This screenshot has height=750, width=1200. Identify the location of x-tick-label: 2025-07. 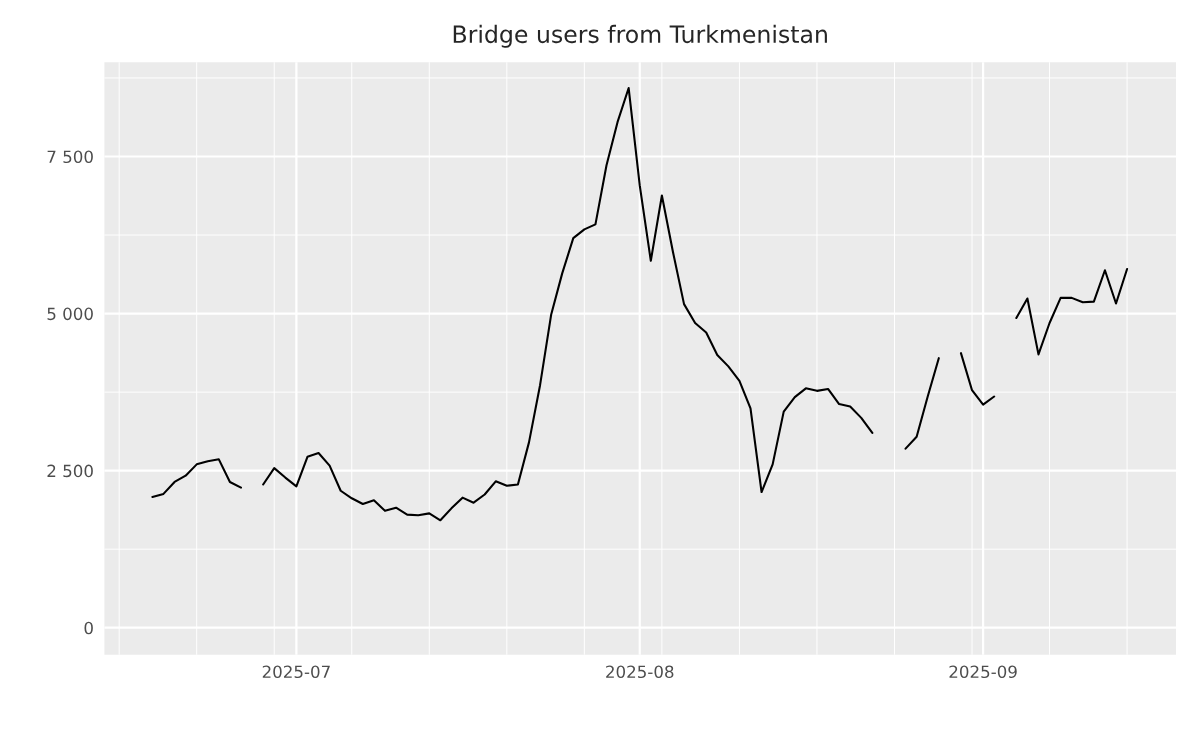
(296, 672).